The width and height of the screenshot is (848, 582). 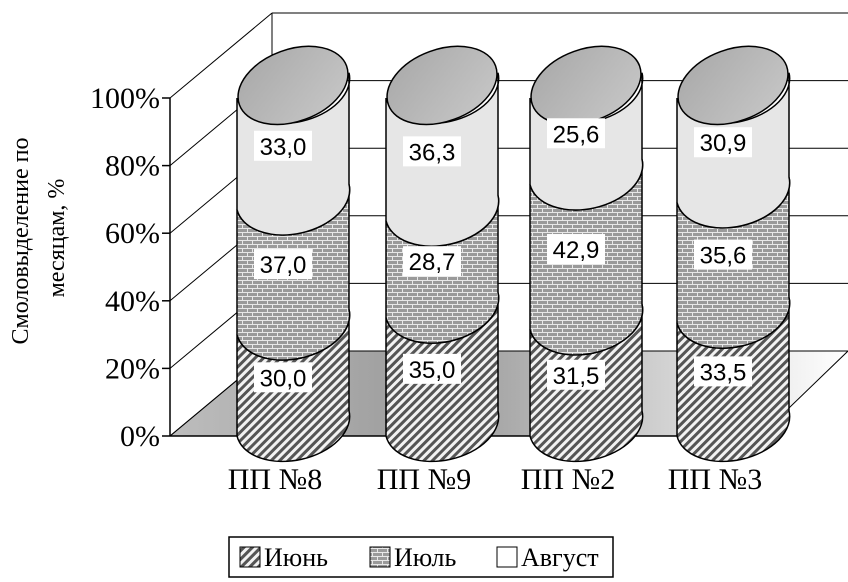 I want to click on data-label: 31,5, so click(x=576, y=376).